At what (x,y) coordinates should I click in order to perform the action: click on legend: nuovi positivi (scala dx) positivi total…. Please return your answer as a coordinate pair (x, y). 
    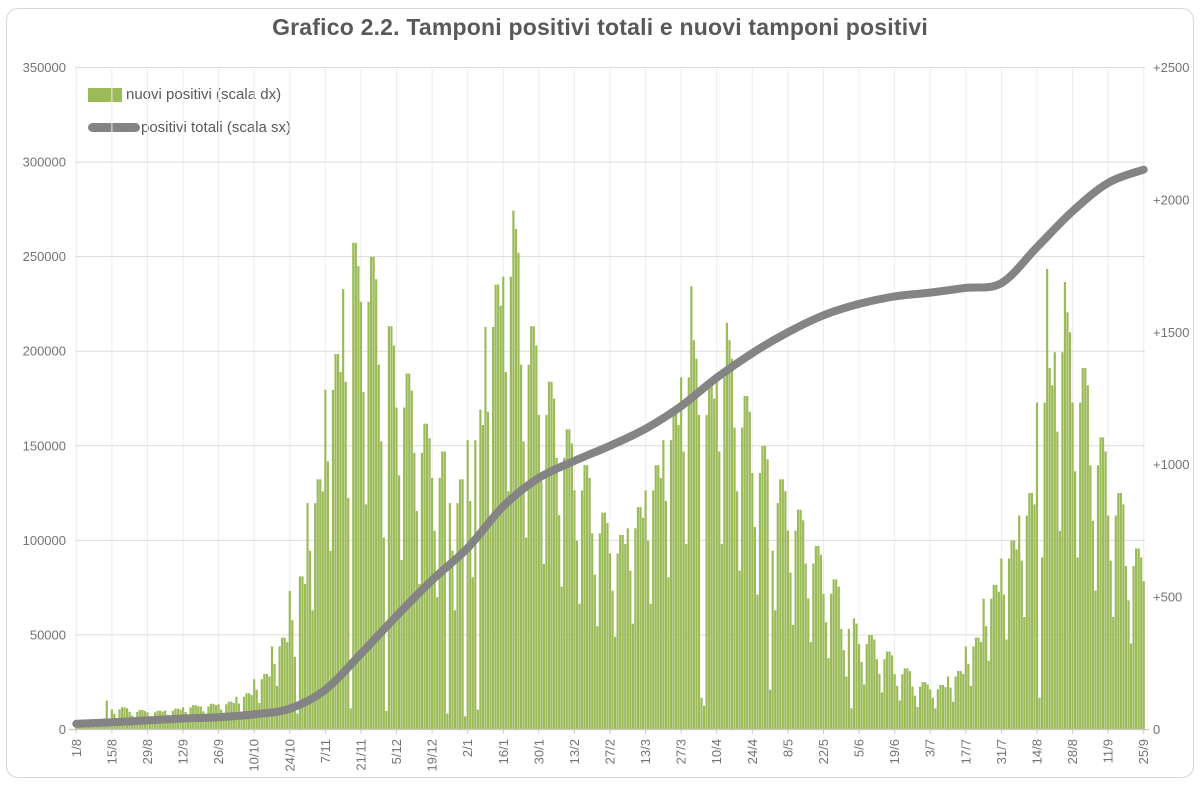
    Looking at the image, I should click on (189, 111).